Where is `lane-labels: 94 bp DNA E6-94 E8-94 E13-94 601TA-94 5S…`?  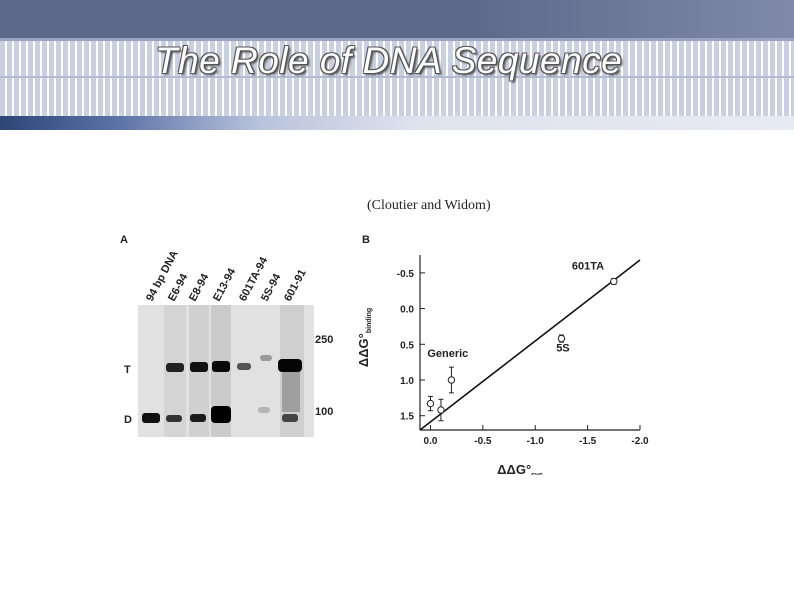
lane-labels: 94 bp DNA E6-94 E8-94 E13-94 601TA-94 5S… is located at coordinates (226, 276).